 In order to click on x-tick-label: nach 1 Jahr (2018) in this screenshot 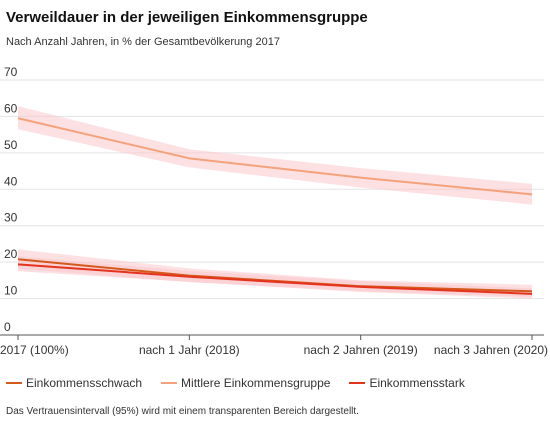, I will do `click(189, 350)`.